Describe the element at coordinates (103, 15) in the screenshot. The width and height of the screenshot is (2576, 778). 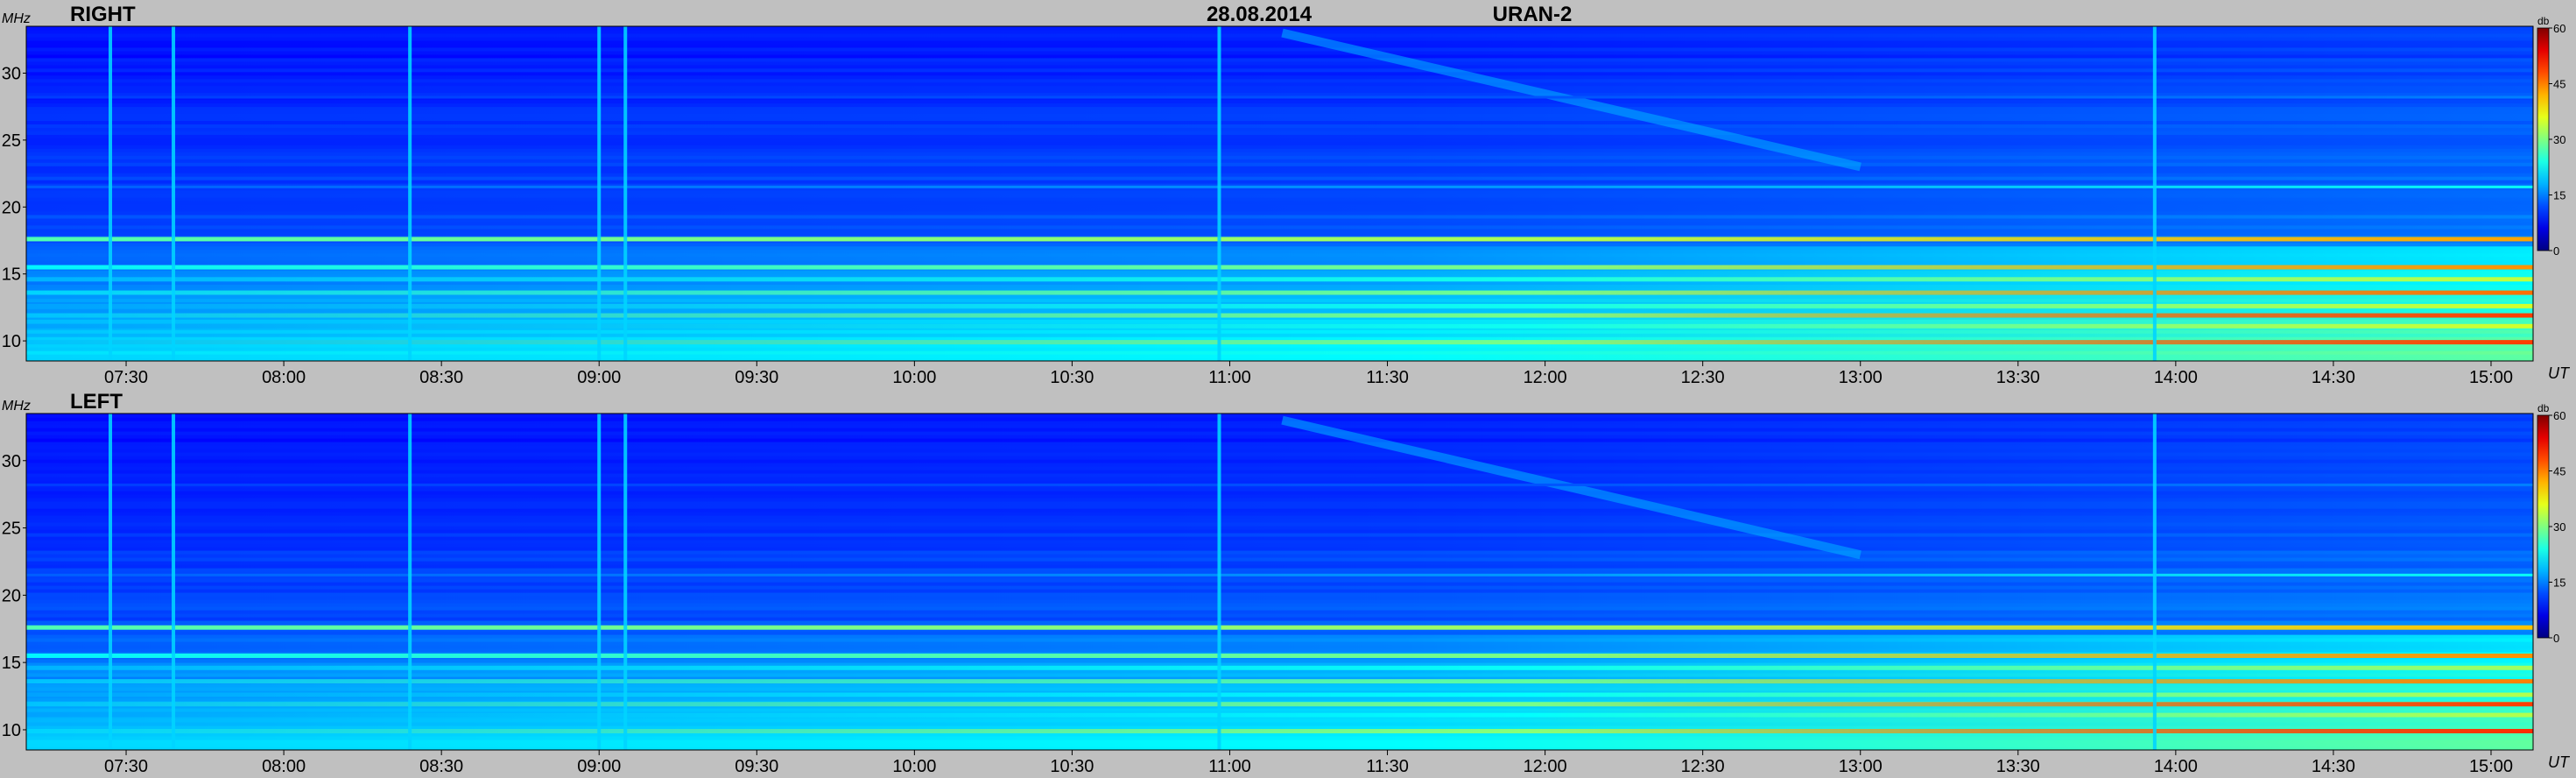
I see `panel-label: RIGHT` at that location.